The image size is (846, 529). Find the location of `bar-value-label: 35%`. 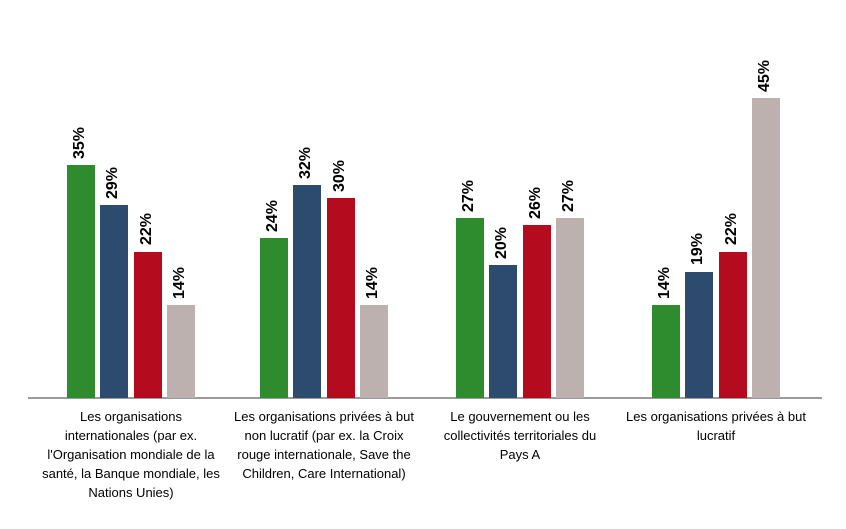

bar-value-label: 35% is located at coordinates (79, 142).